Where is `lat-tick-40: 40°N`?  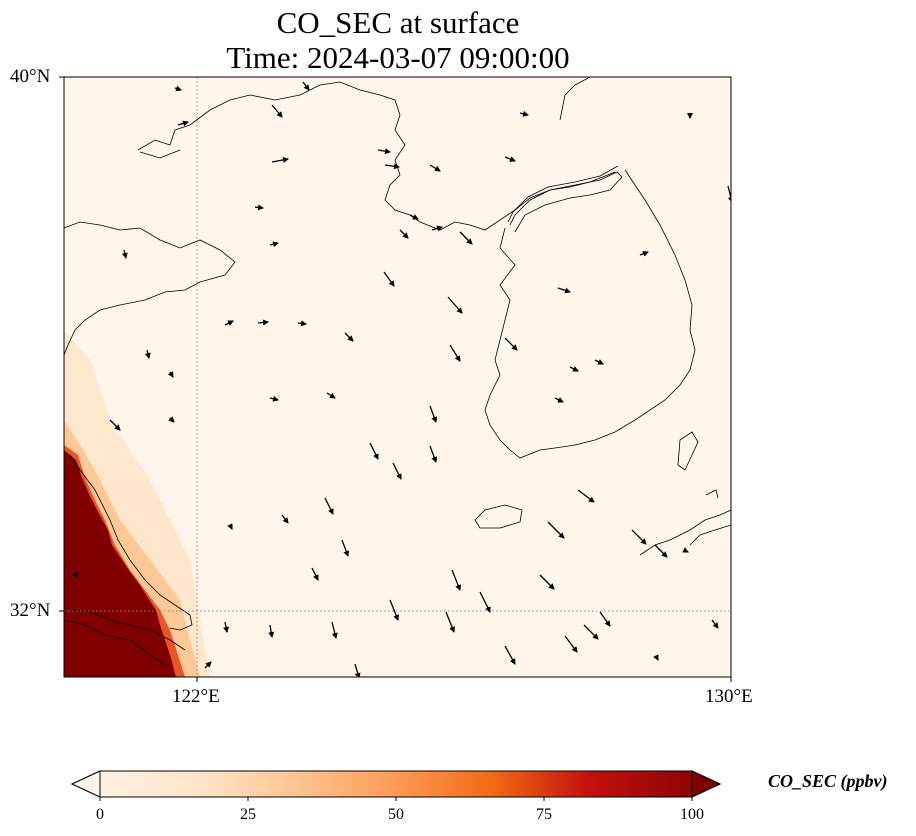
lat-tick-40: 40°N is located at coordinates (30, 76).